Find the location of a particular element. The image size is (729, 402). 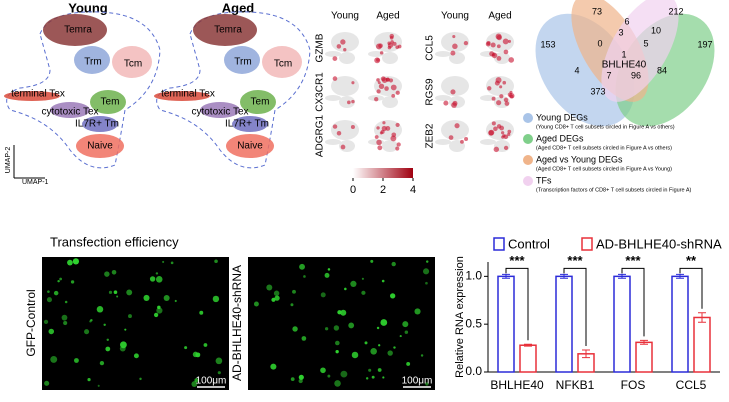

umap-x-label: UMAP-1 is located at coordinates (35, 182).